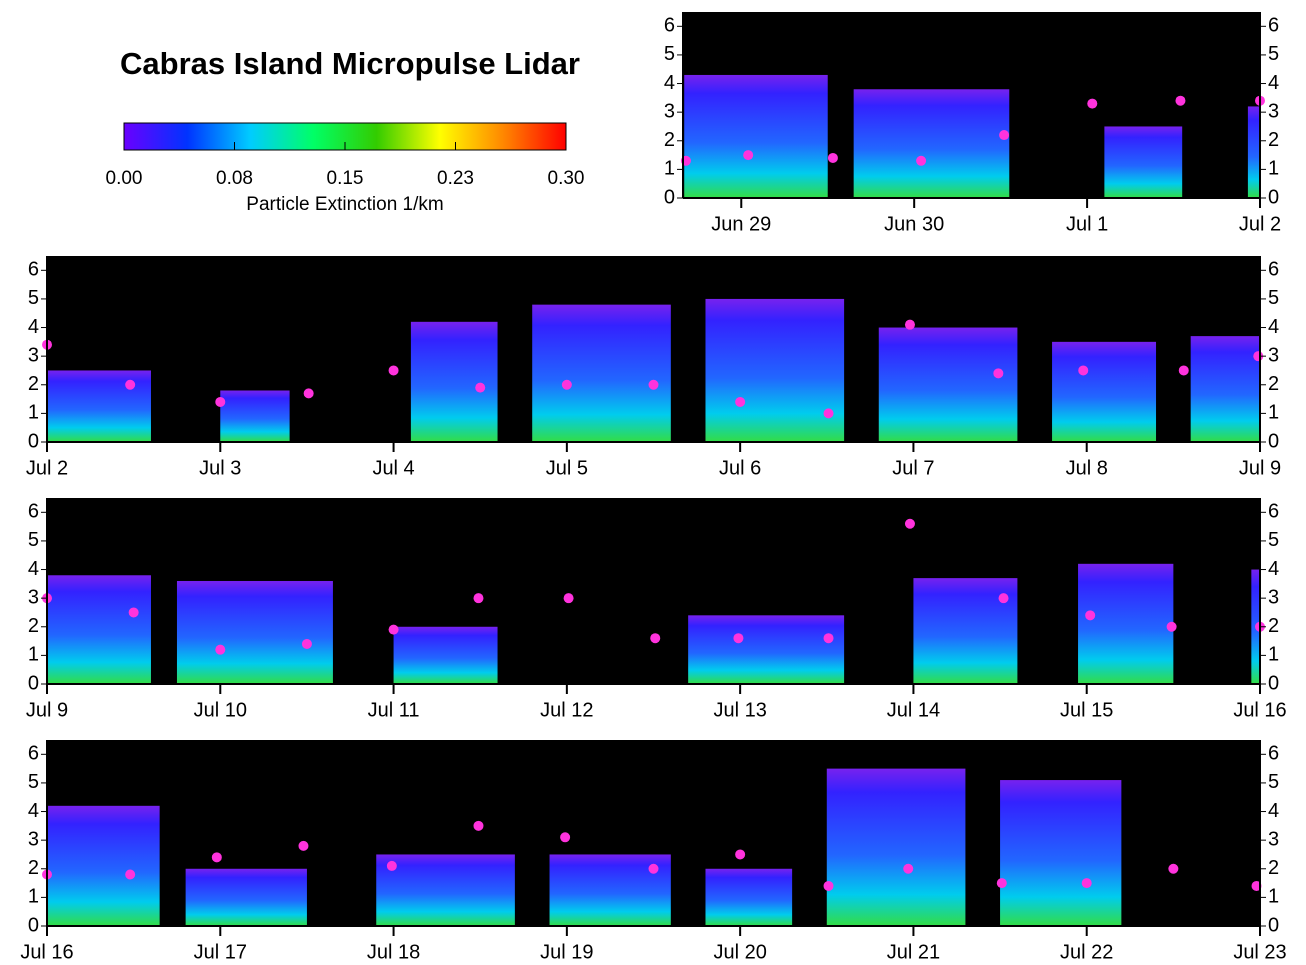 This screenshot has height=965, width=1306. What do you see at coordinates (455, 178) in the screenshot?
I see `colorbar-tick-label: 0.23` at bounding box center [455, 178].